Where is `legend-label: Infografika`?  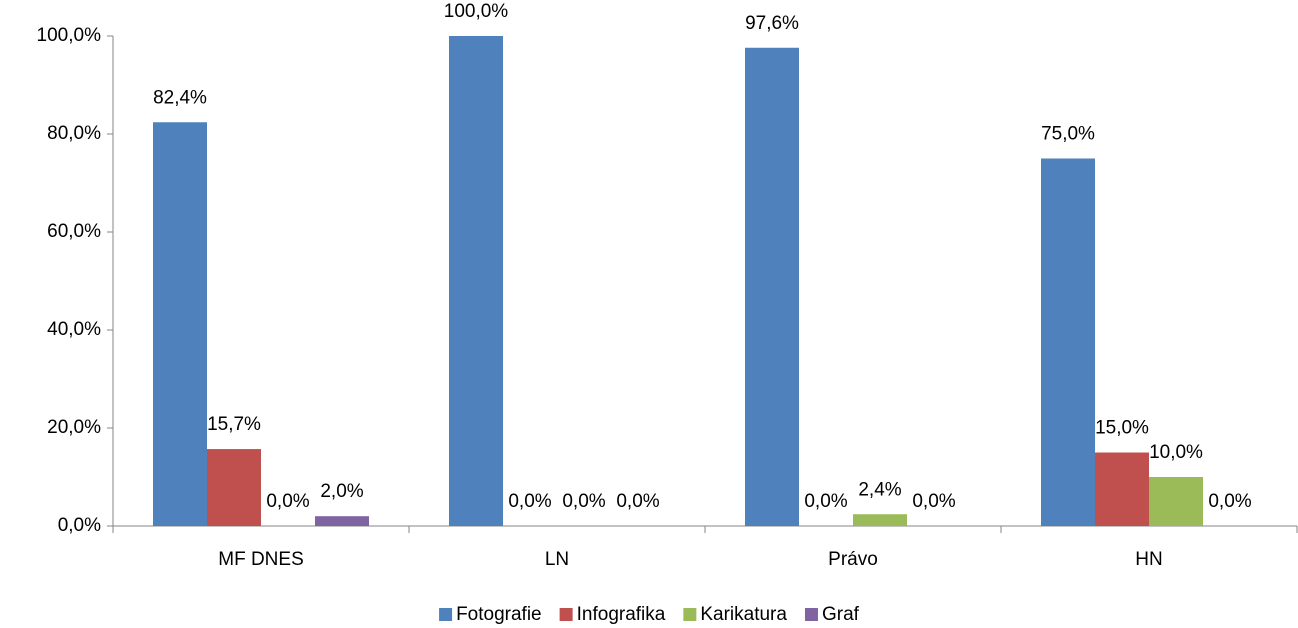
legend-label: Infografika is located at coordinates (621, 614).